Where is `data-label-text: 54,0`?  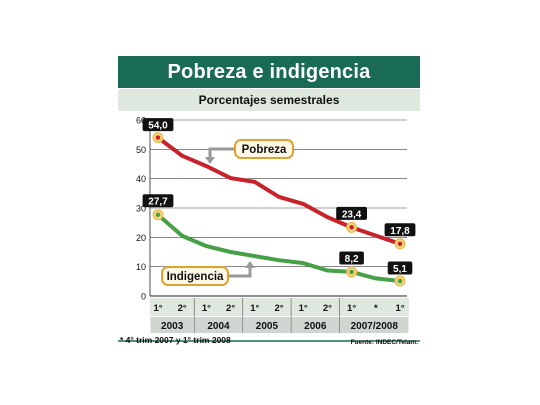 data-label-text: 54,0 is located at coordinates (158, 126).